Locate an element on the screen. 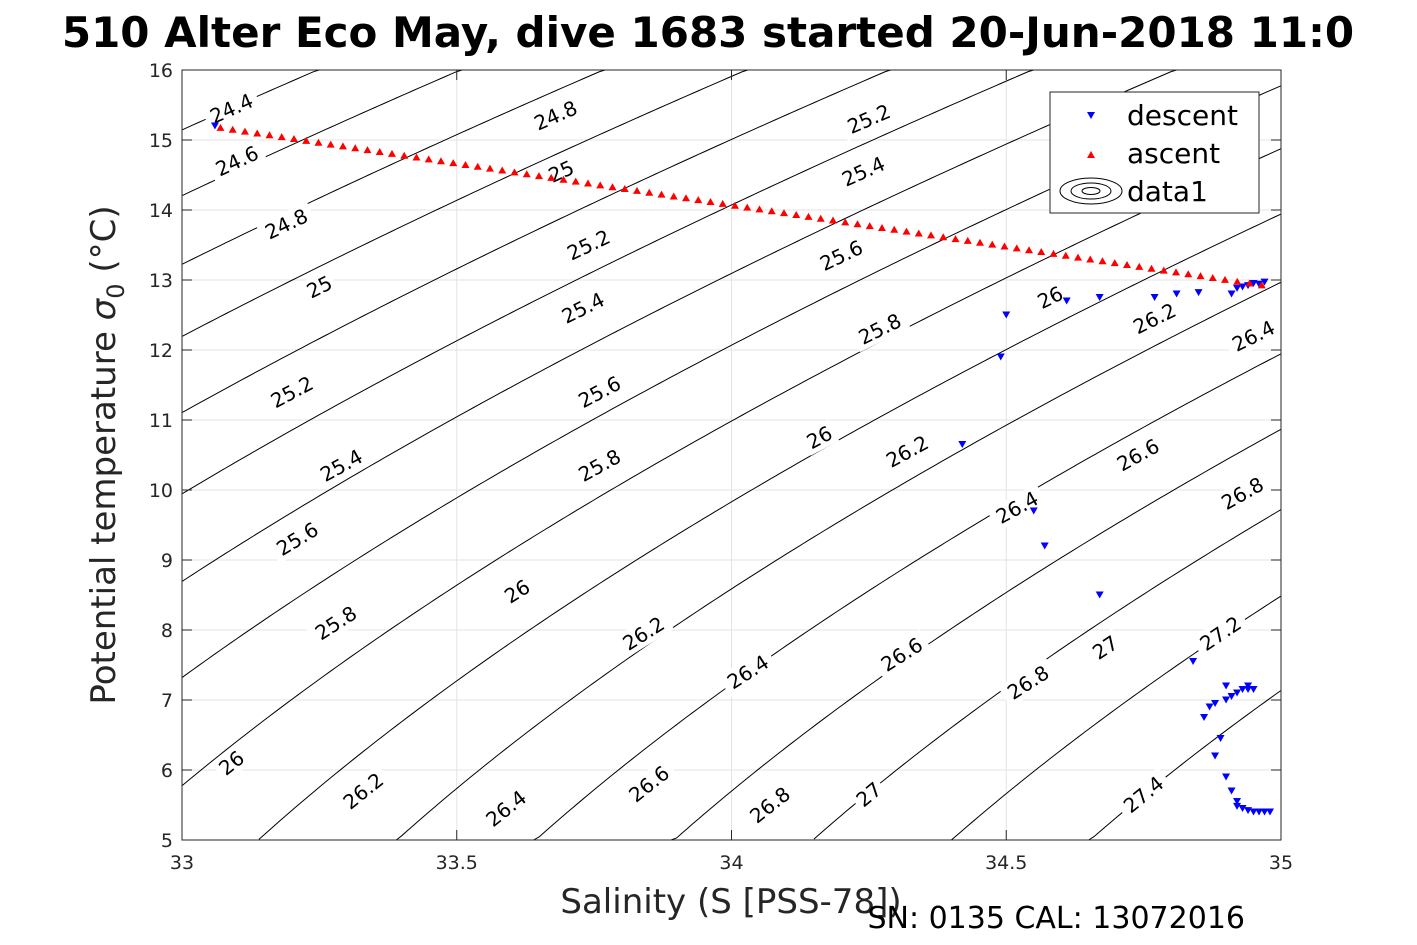  x-axis-label: Salinity (S [PSS-78]) is located at coordinates (730, 902).